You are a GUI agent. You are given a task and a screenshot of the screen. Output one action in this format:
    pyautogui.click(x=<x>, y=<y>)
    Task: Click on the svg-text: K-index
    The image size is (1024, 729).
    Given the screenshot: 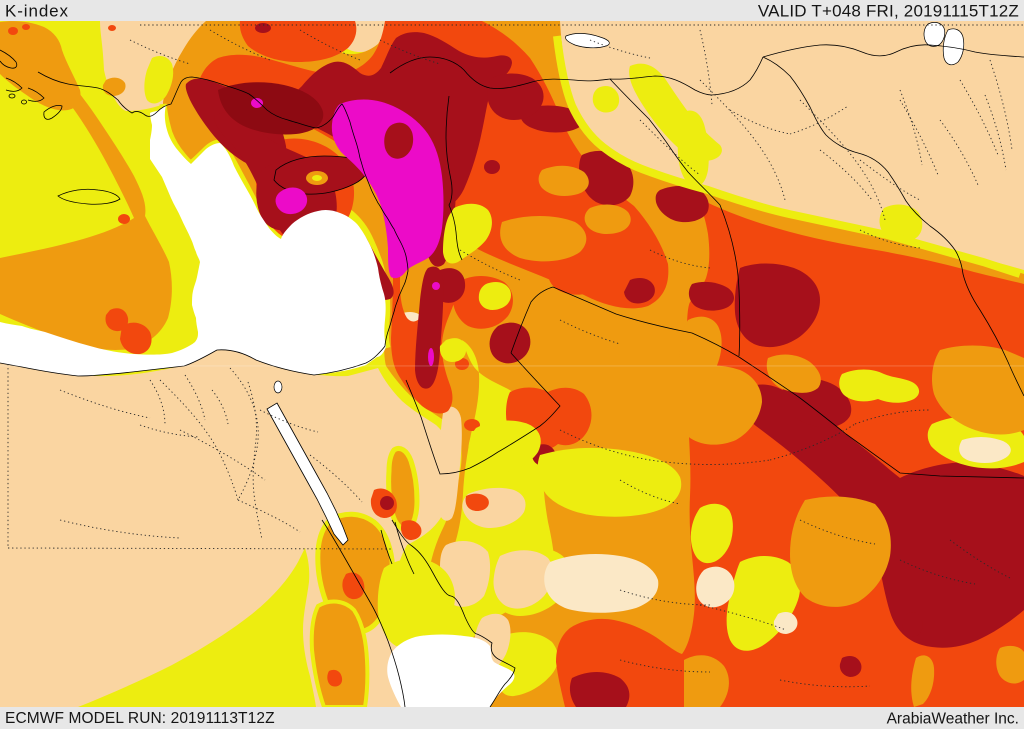 What is the action you would take?
    pyautogui.click(x=37, y=11)
    